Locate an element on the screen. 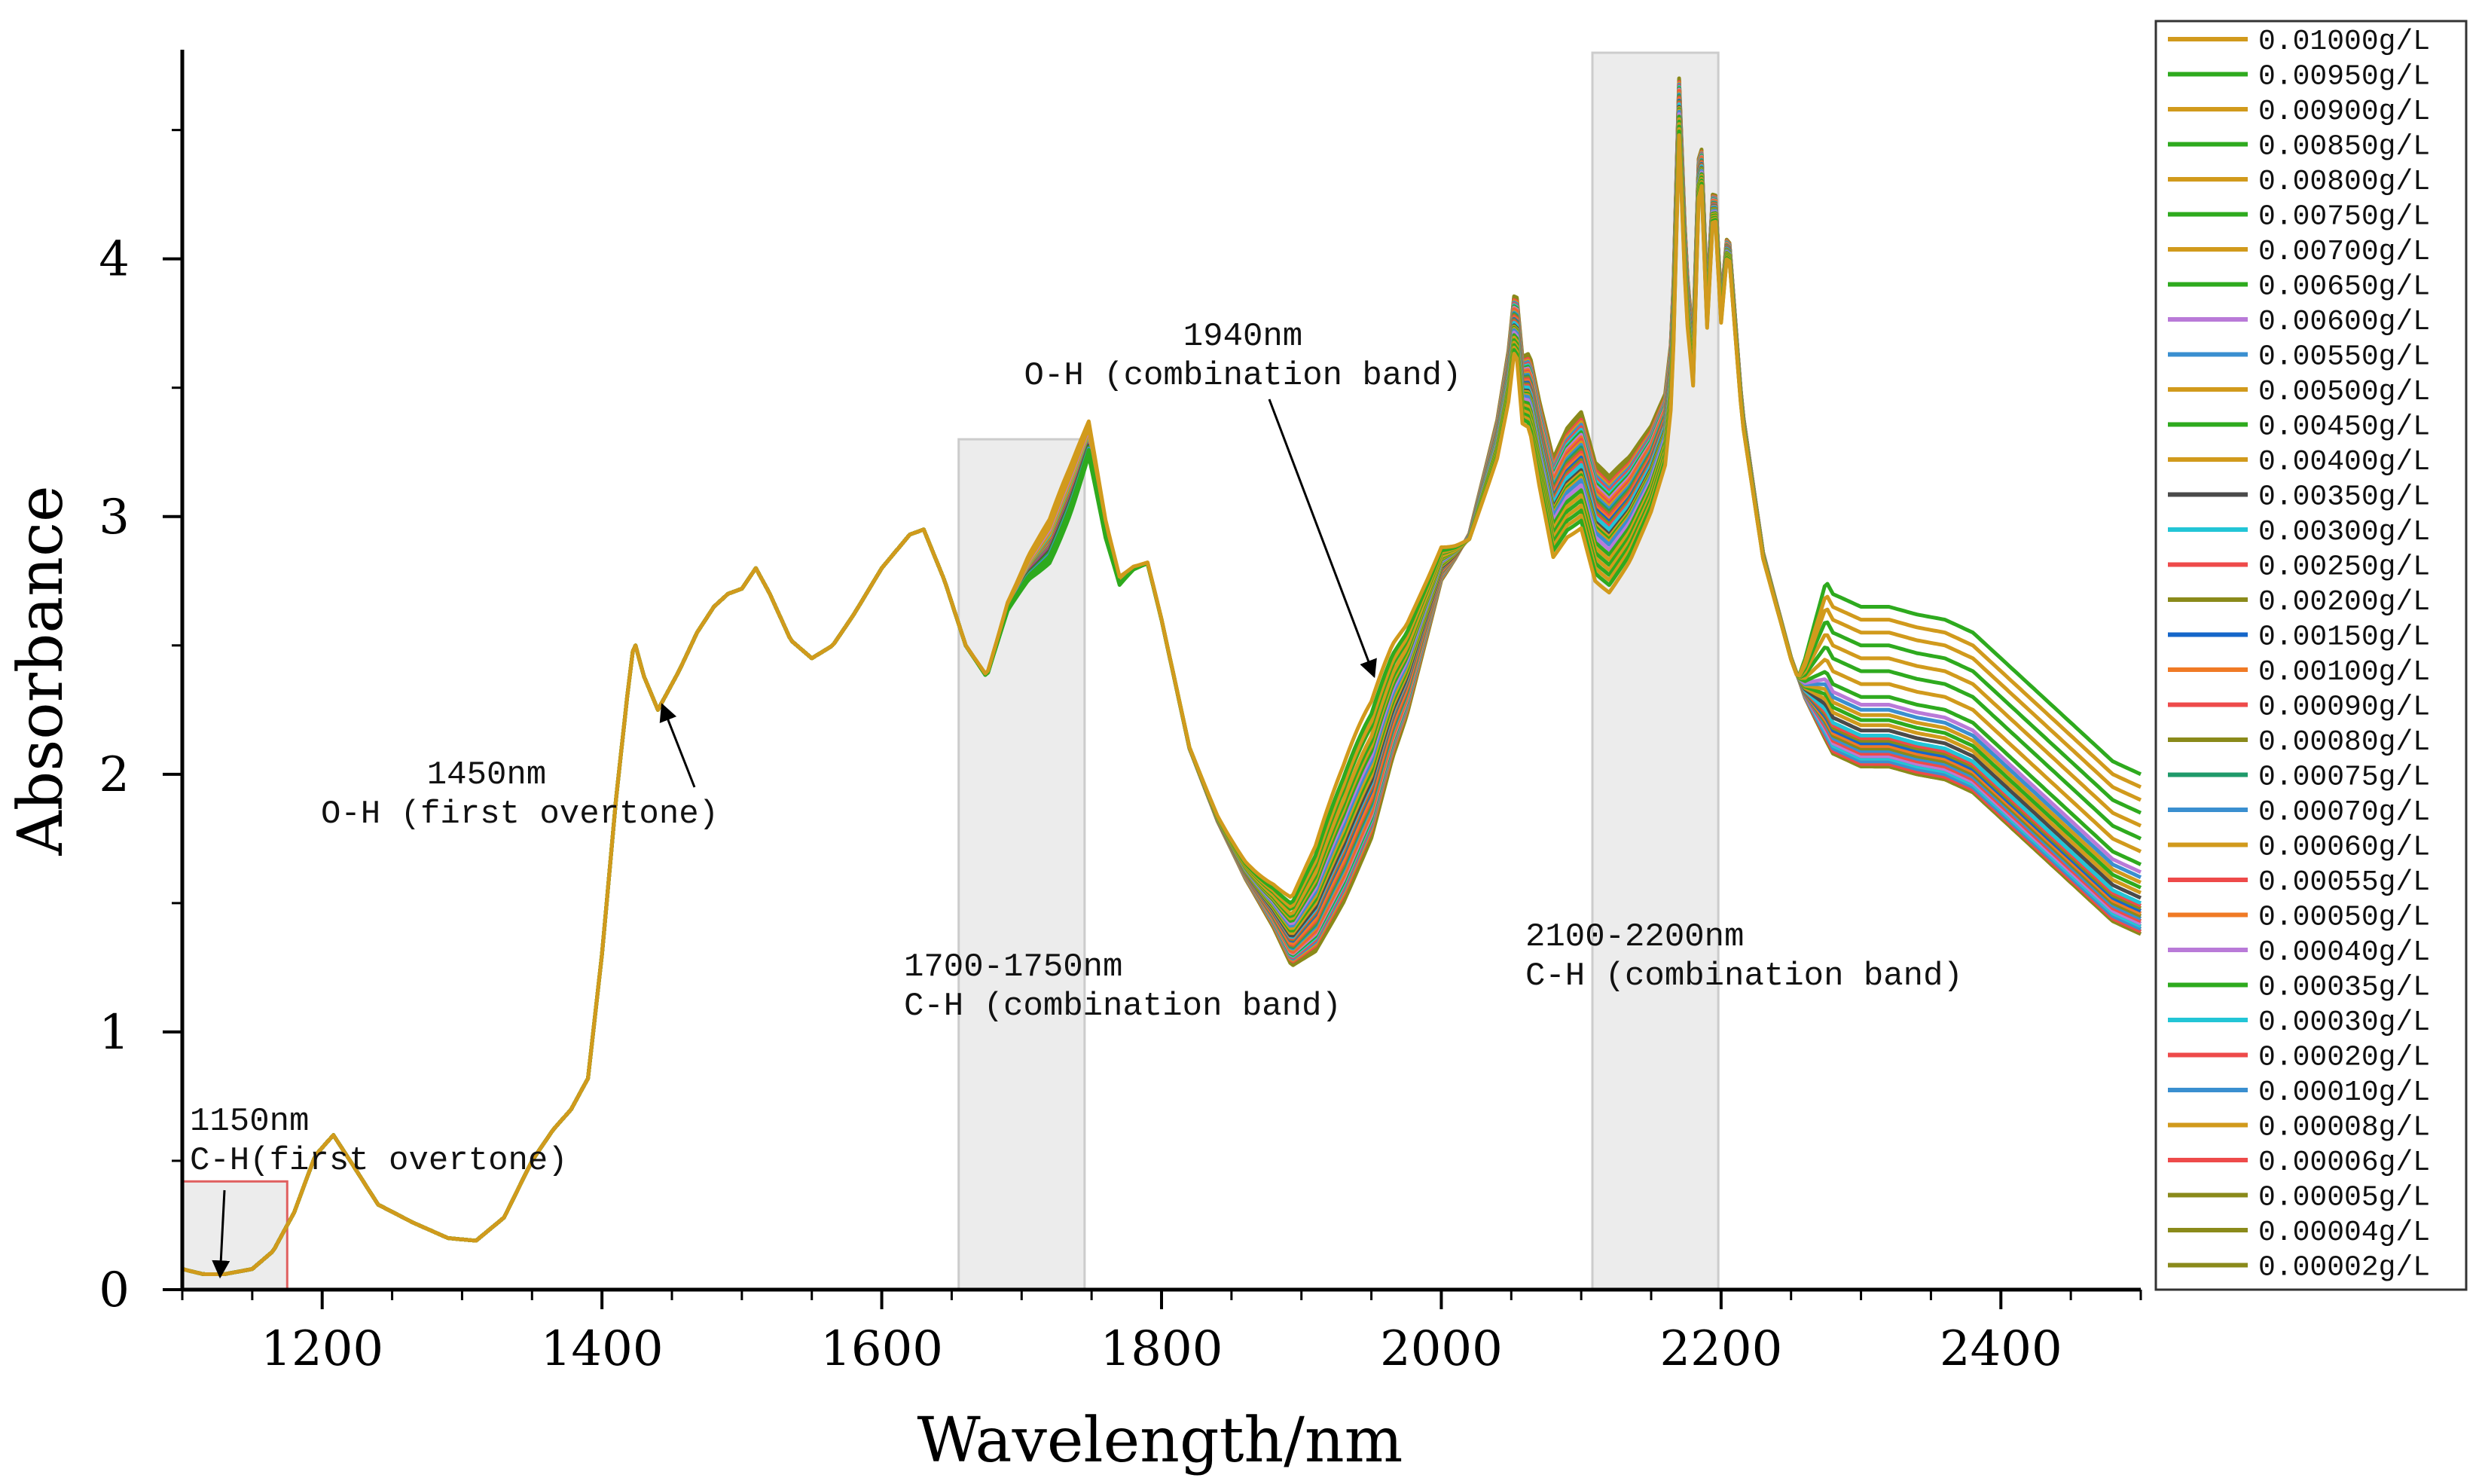 This screenshot has width=2482, height=1484. annotation-2-line-1: 1450nm is located at coordinates (486, 775).